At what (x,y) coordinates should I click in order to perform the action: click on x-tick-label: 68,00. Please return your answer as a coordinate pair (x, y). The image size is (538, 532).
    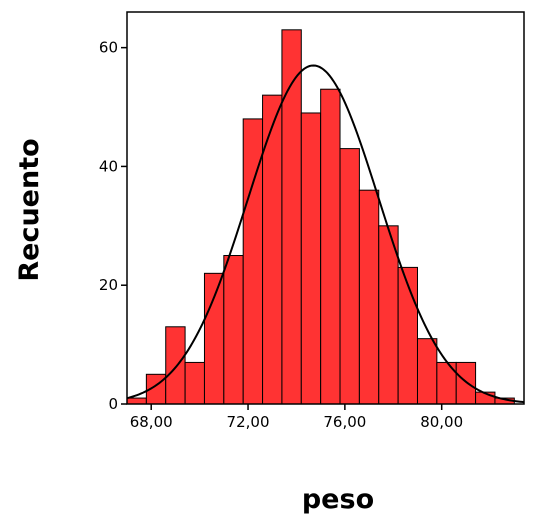
    Looking at the image, I should click on (151, 422).